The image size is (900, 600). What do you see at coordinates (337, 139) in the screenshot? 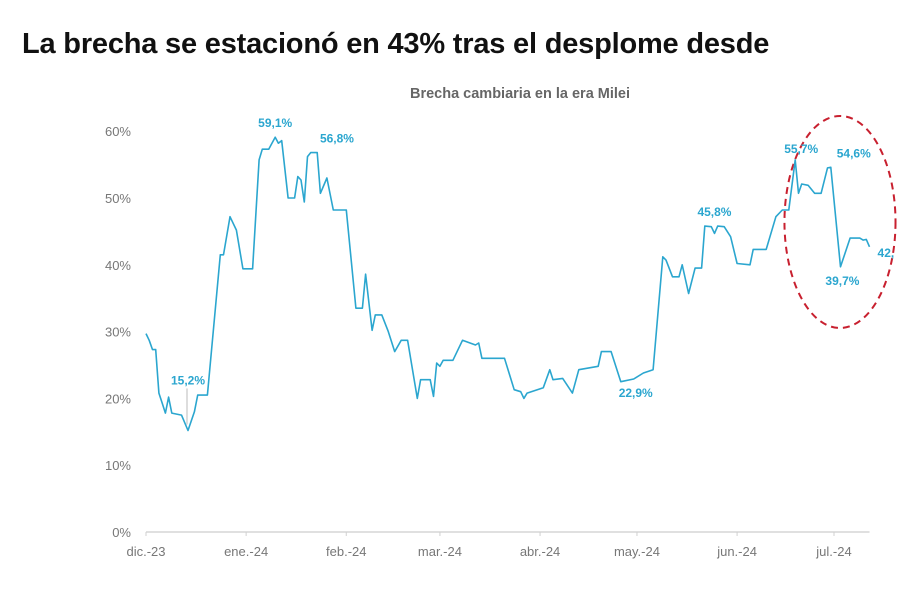
I see `annotation-label: 56,8%` at bounding box center [337, 139].